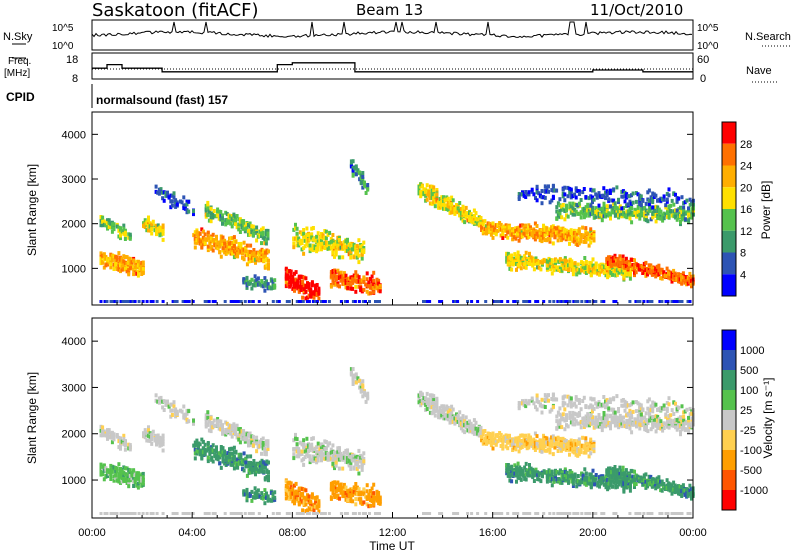  Describe the element at coordinates (746, 210) in the screenshot. I see `colorbar-tick-label: 16` at that location.